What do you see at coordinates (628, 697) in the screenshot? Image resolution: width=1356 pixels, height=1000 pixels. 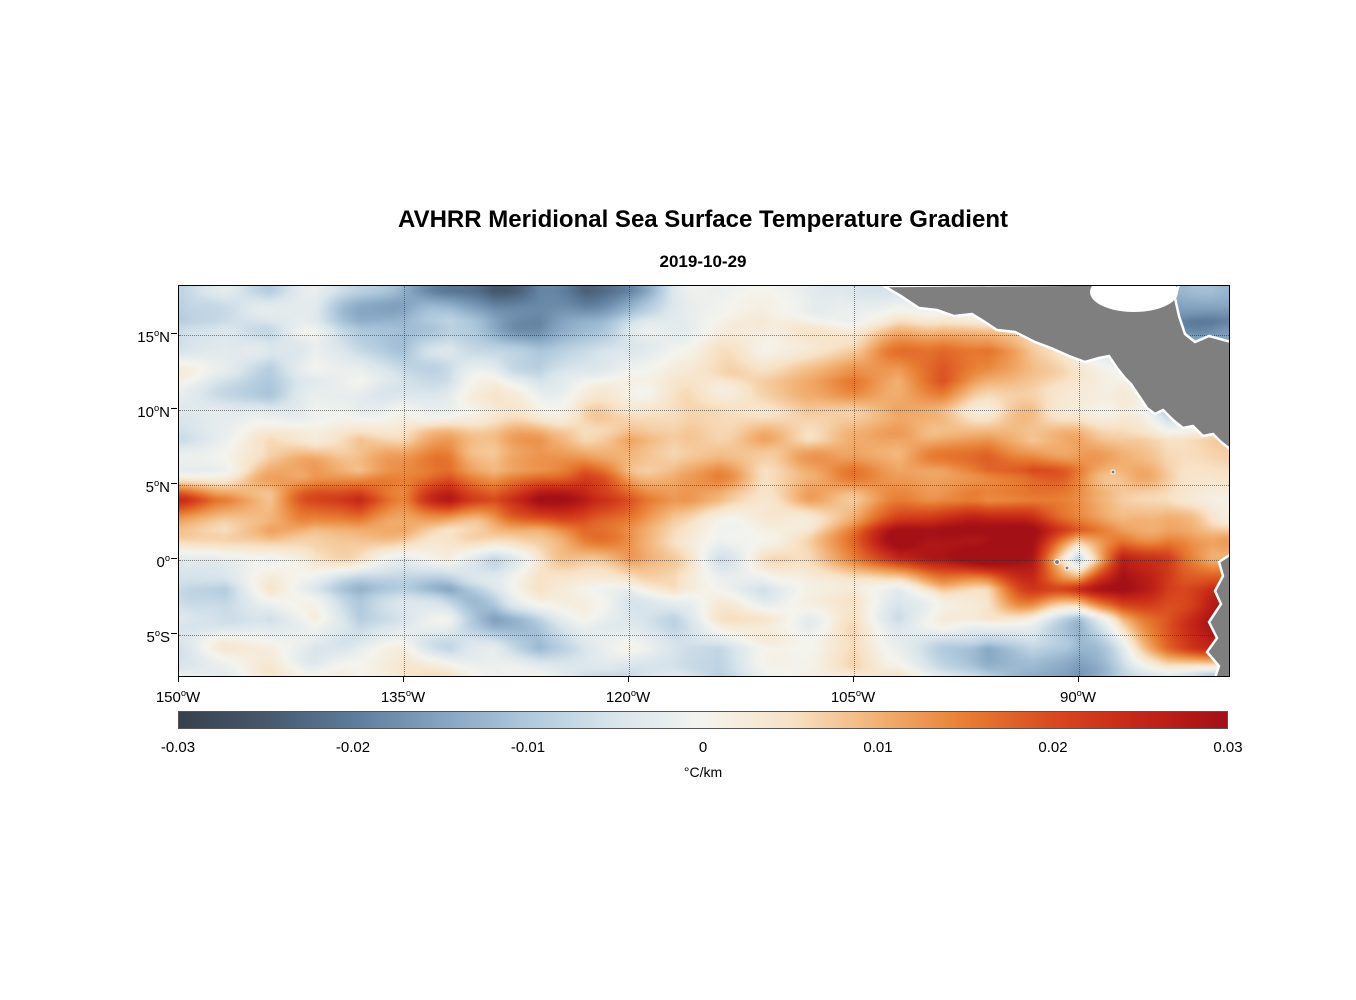 I see `xtick-label-120w: 120oW` at bounding box center [628, 697].